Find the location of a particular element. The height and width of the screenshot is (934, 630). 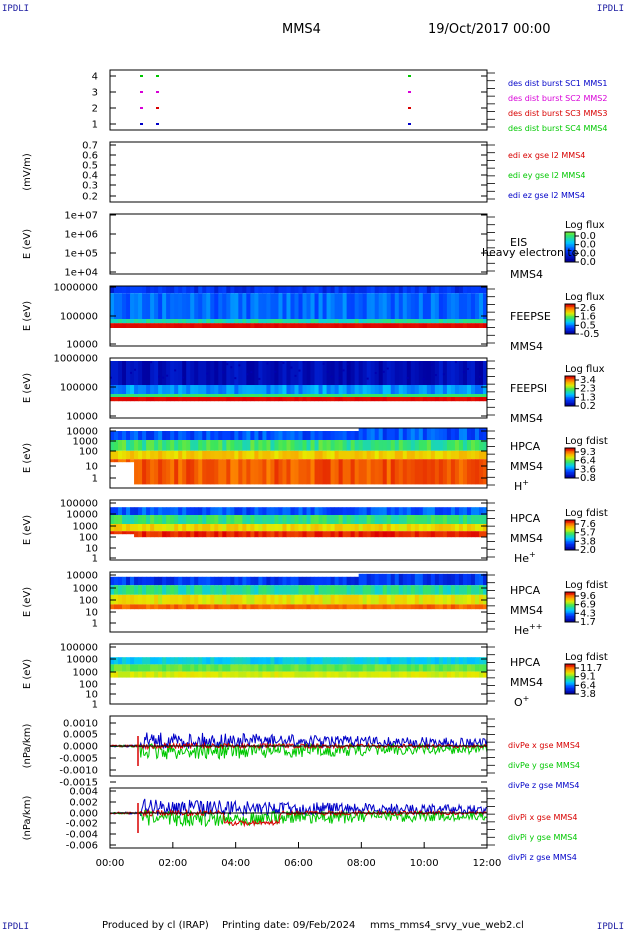

burst-marker is located at coordinates (409, 76).